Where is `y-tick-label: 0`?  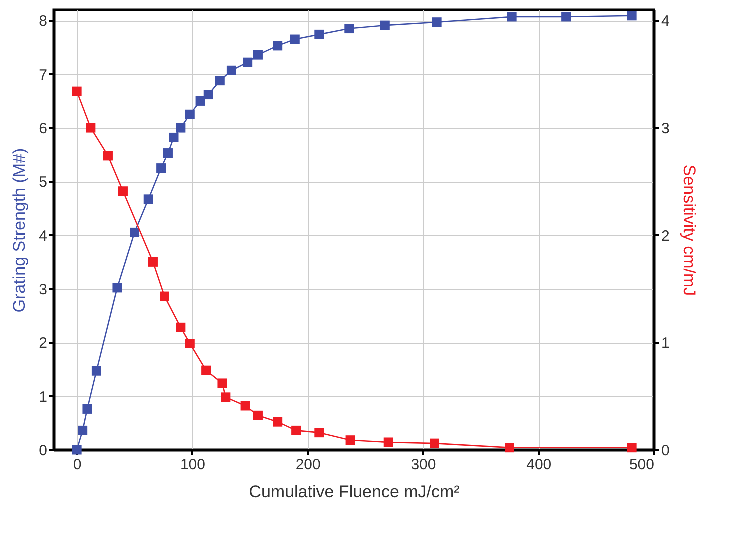
y-tick-label: 0 is located at coordinates (43, 451).